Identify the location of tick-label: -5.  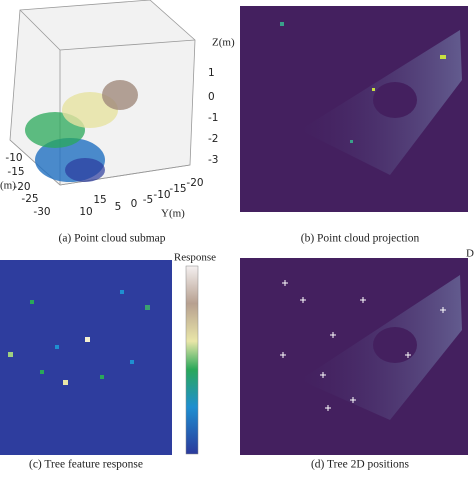
(148, 200).